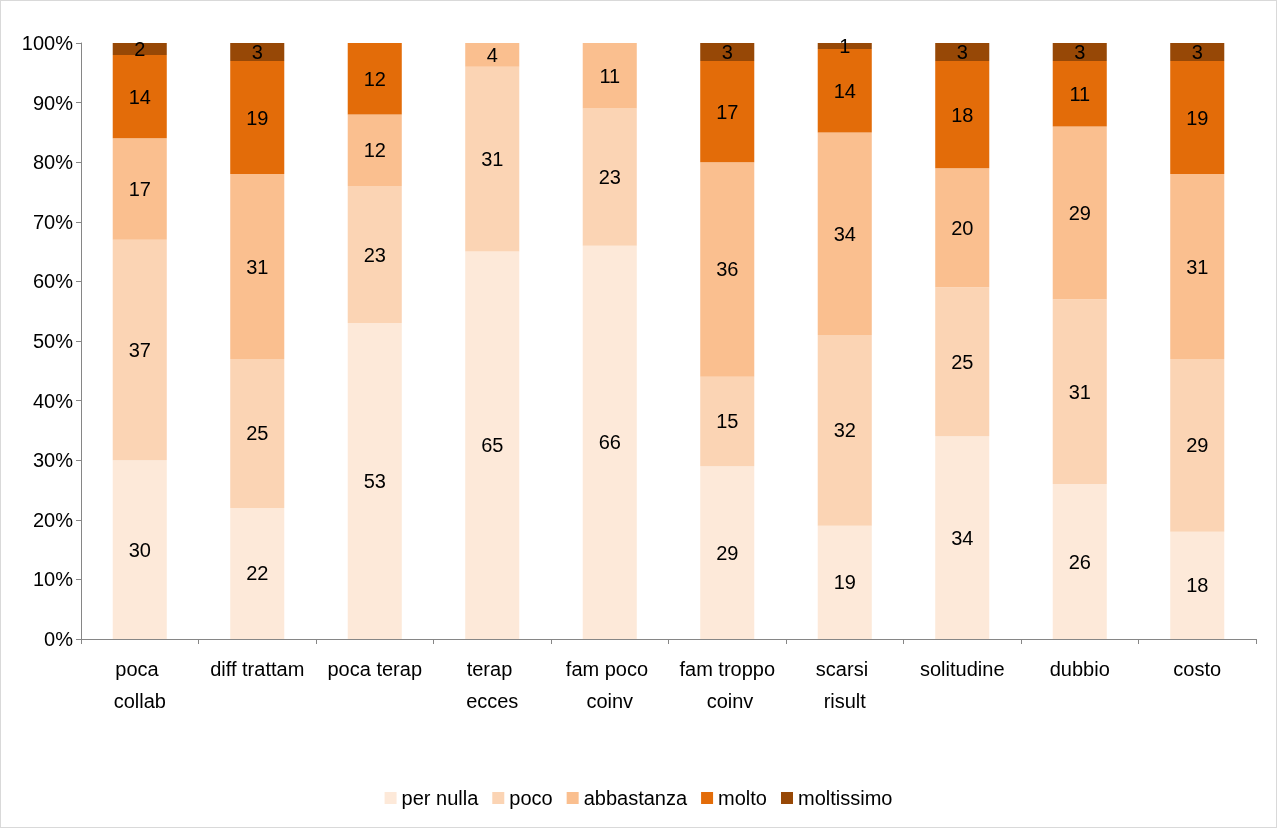 The width and height of the screenshot is (1277, 828). Describe the element at coordinates (257, 669) in the screenshot. I see `x-tick-label: diff trattam` at that location.